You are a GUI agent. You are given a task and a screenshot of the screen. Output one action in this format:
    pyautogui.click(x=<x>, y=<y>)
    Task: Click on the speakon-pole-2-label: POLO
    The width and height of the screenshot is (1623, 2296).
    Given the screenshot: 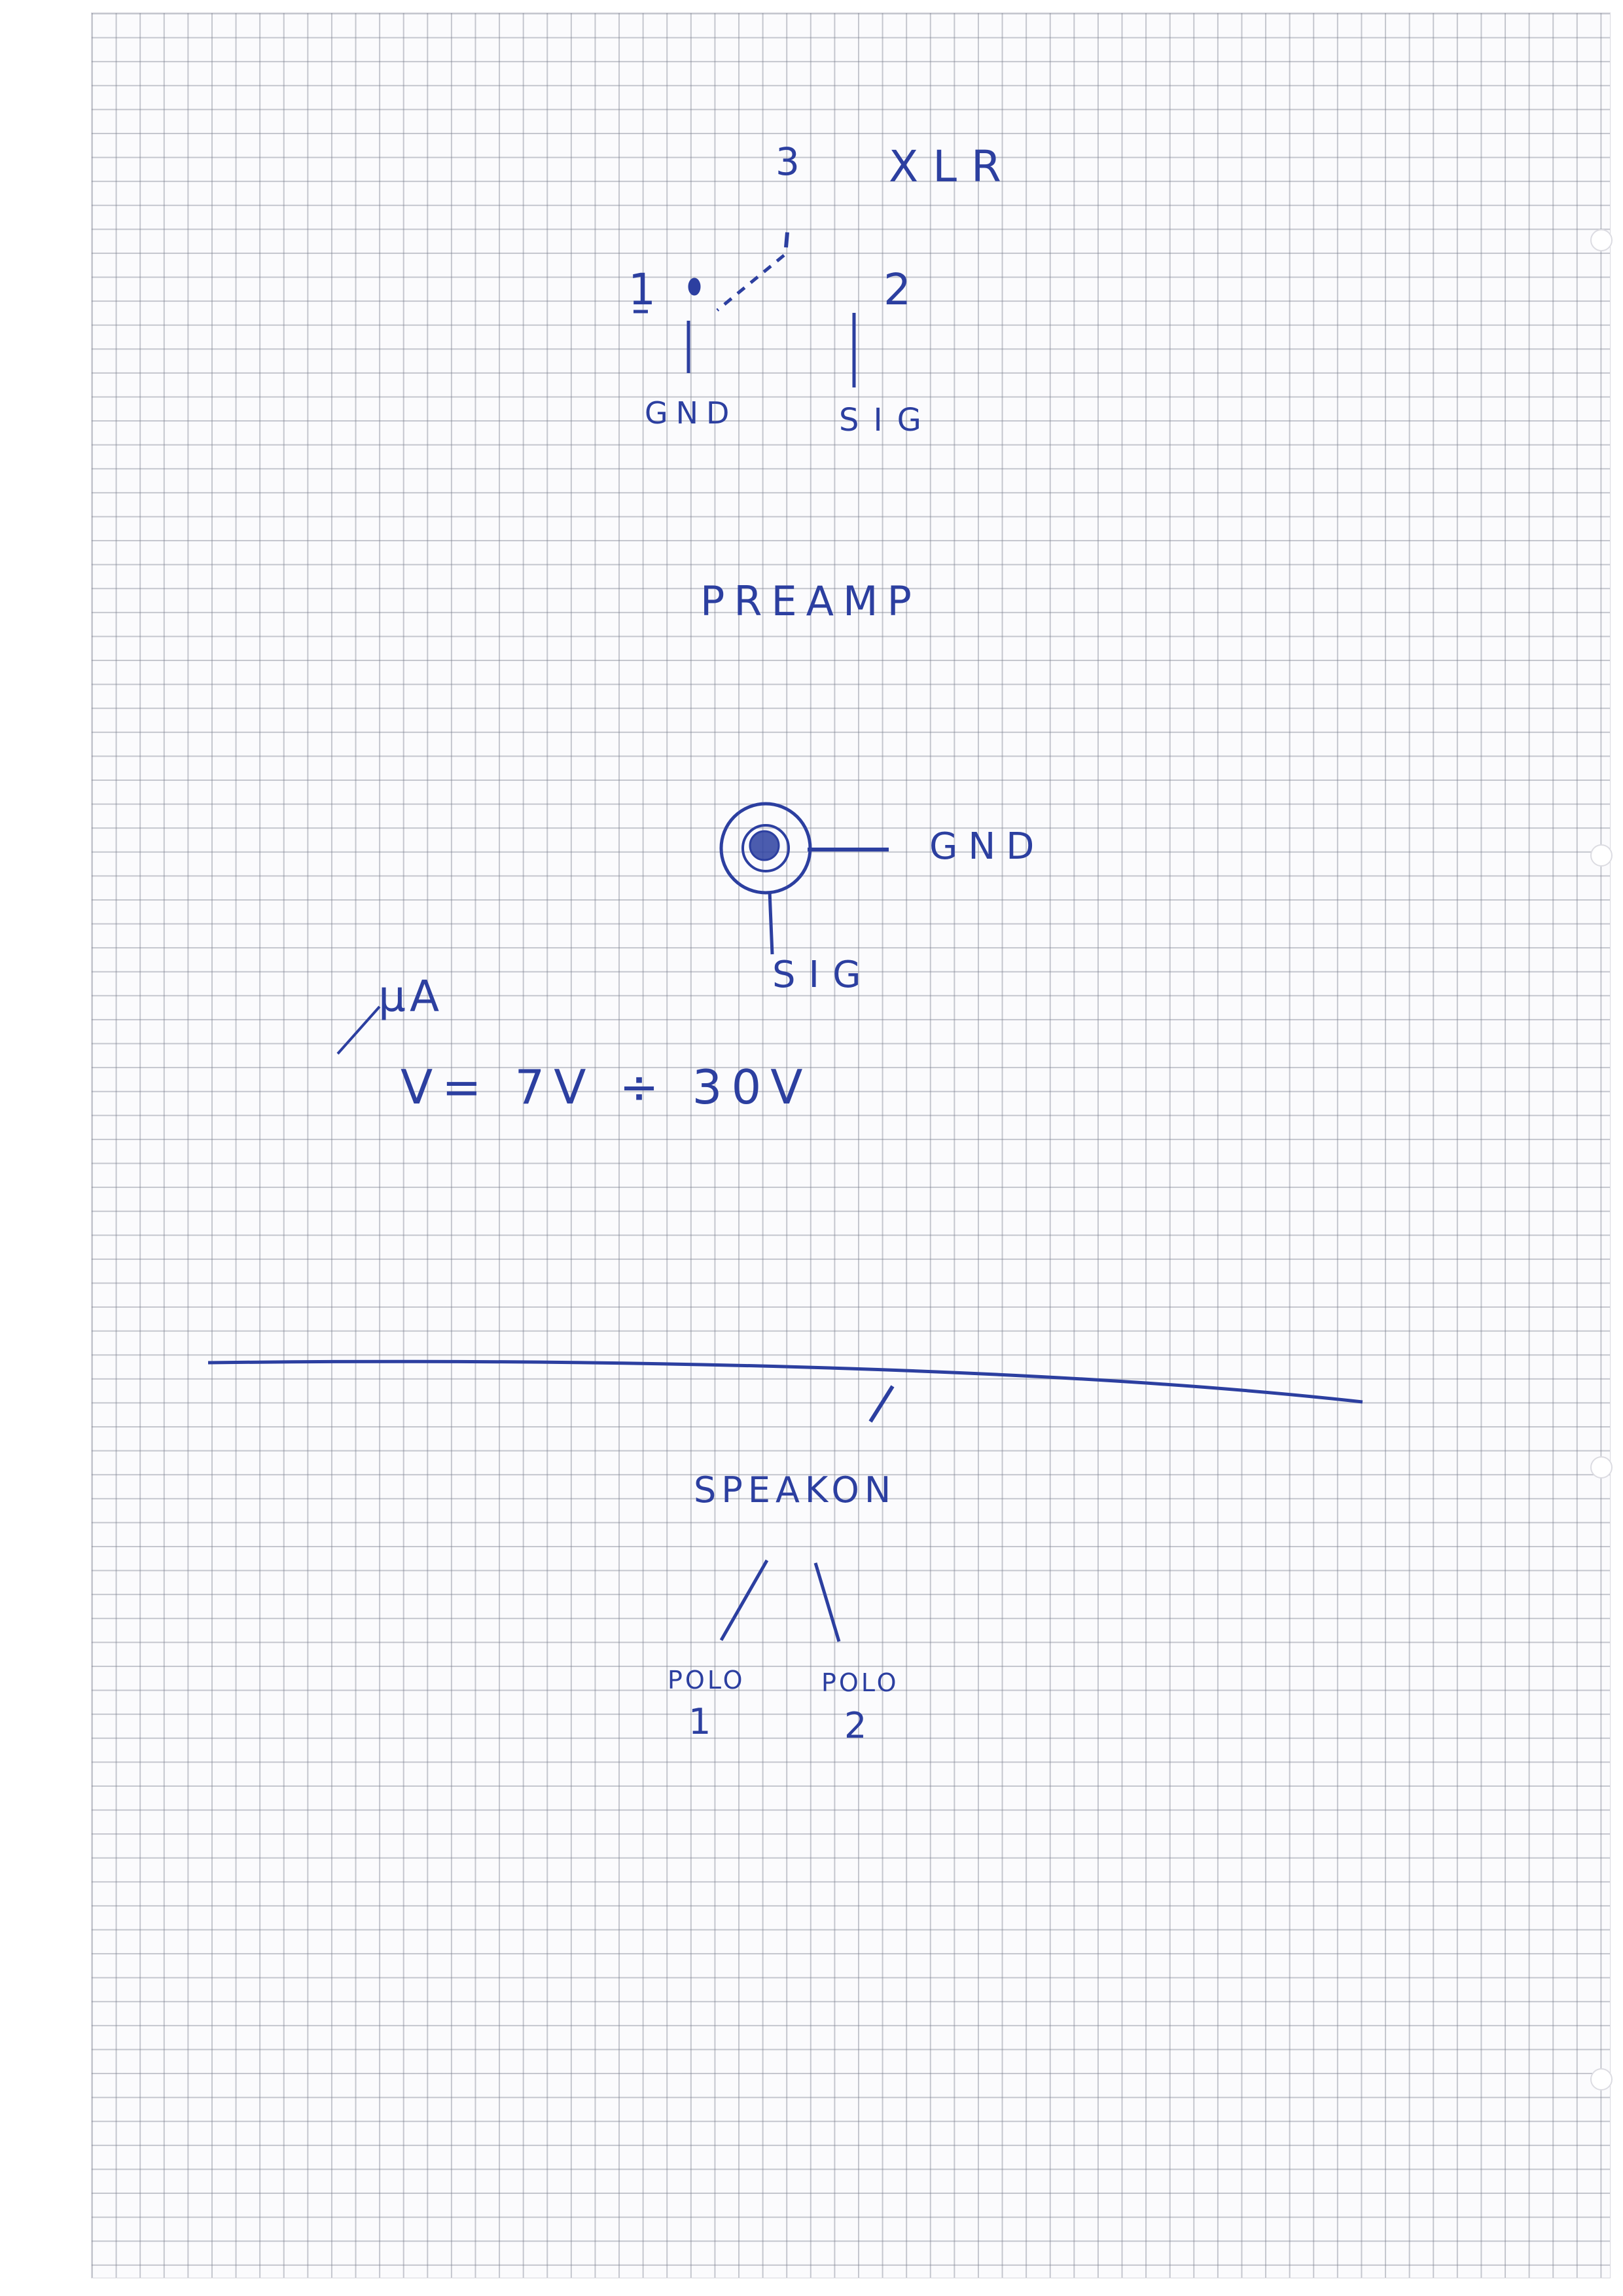 What is the action you would take?
    pyautogui.click(x=860, y=1682)
    